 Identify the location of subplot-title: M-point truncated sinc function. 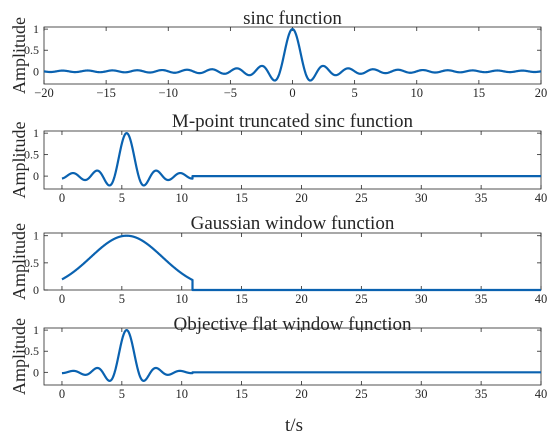
(293, 121).